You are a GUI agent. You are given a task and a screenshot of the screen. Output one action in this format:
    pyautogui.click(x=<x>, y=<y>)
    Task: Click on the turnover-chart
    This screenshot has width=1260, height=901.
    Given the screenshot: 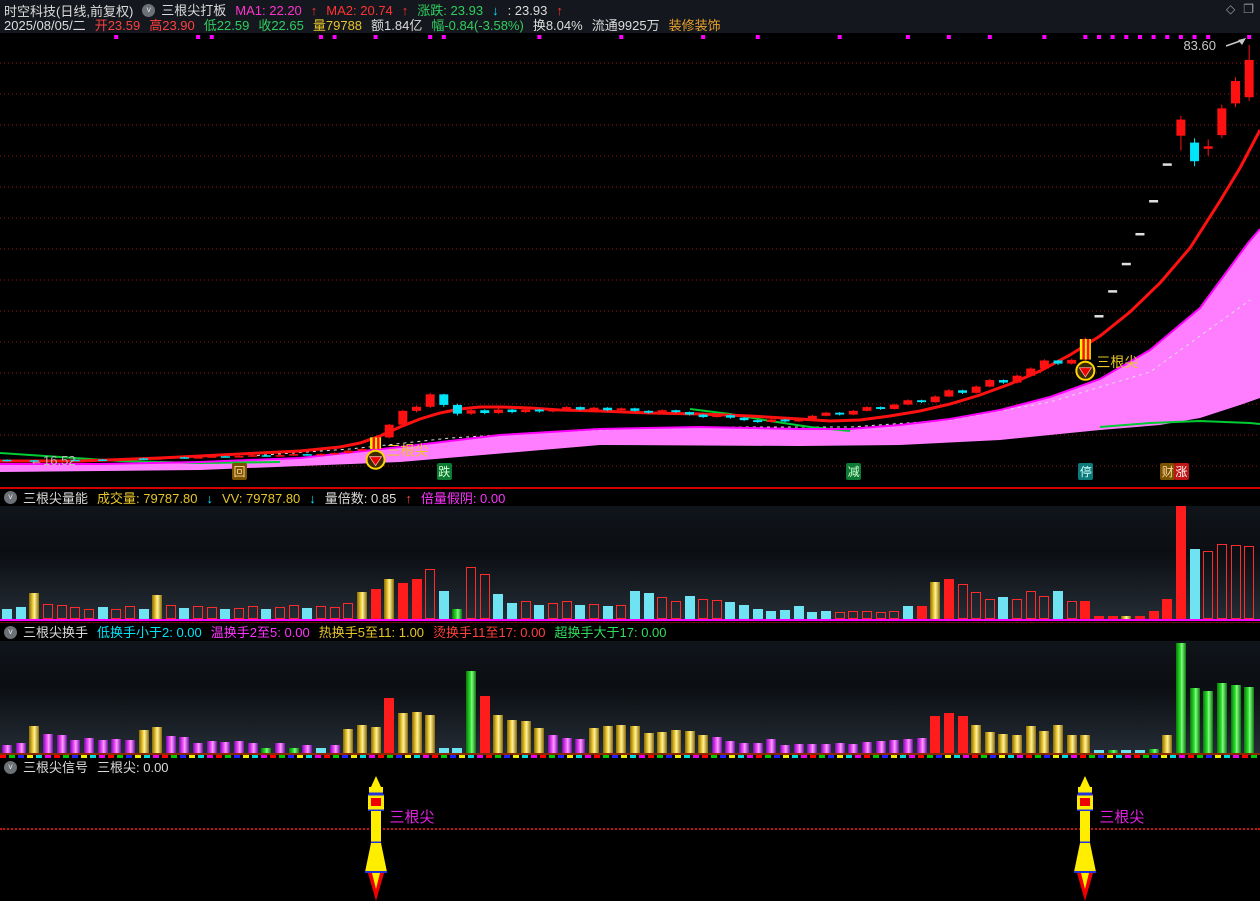 What is the action you would take?
    pyautogui.click(x=630, y=697)
    